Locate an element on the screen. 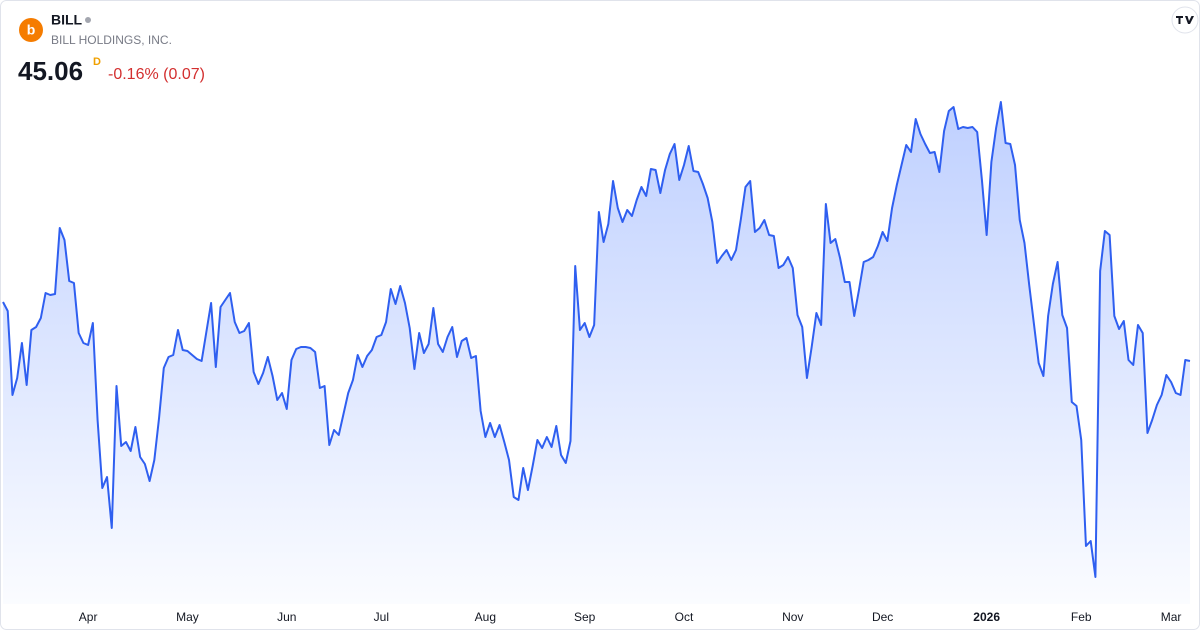 The image size is (1200, 630). x-tick-label: Jul is located at coordinates (381, 617).